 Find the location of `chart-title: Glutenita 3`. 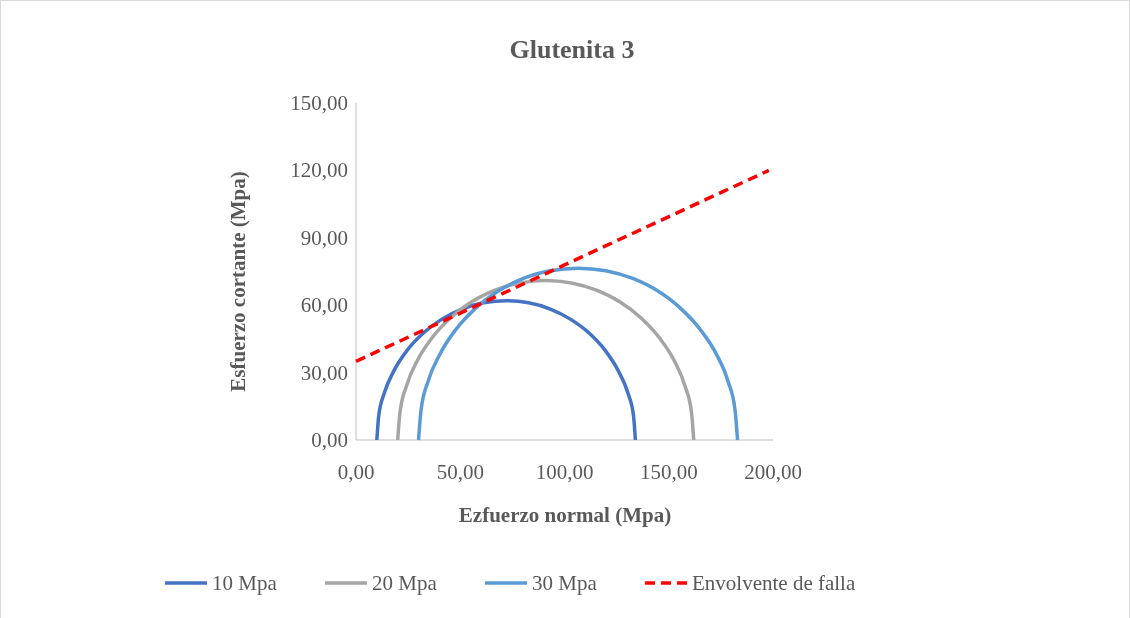

chart-title: Glutenita 3 is located at coordinates (572, 49).